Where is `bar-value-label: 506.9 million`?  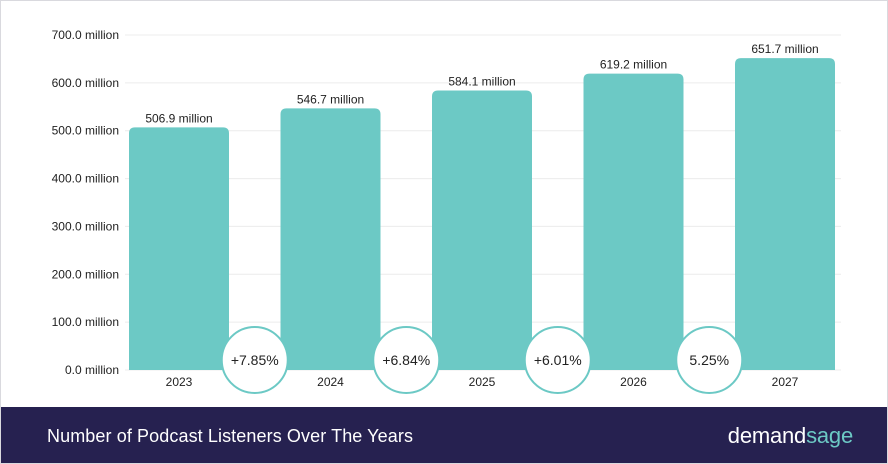
bar-value-label: 506.9 million is located at coordinates (178, 118).